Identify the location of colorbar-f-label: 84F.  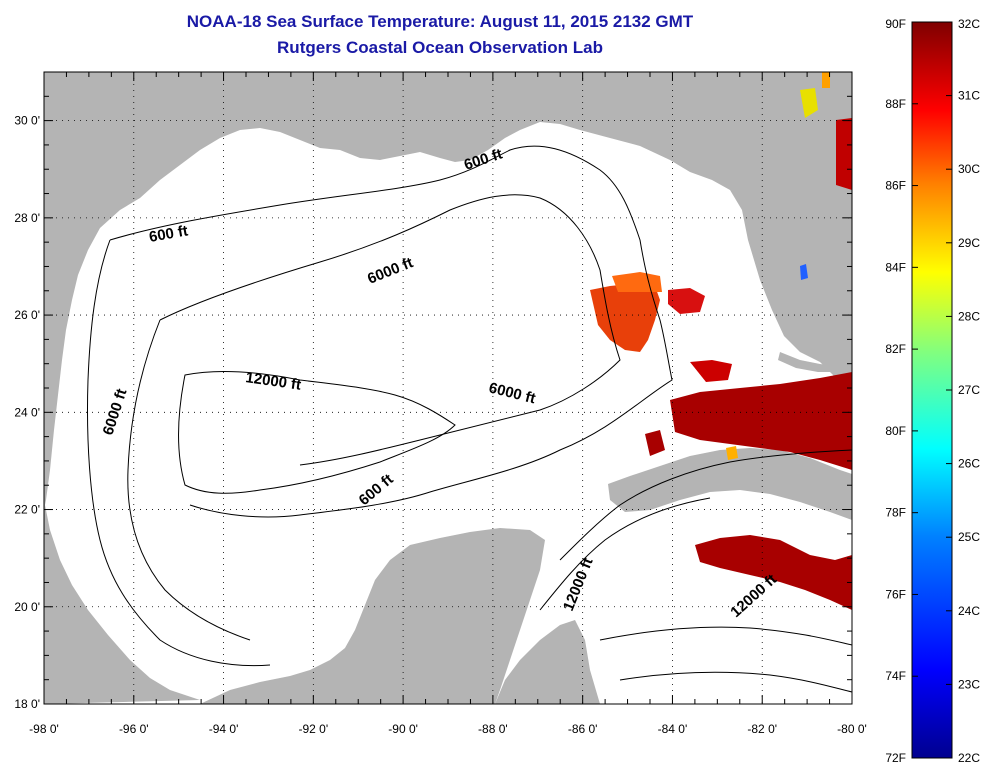
(895, 267).